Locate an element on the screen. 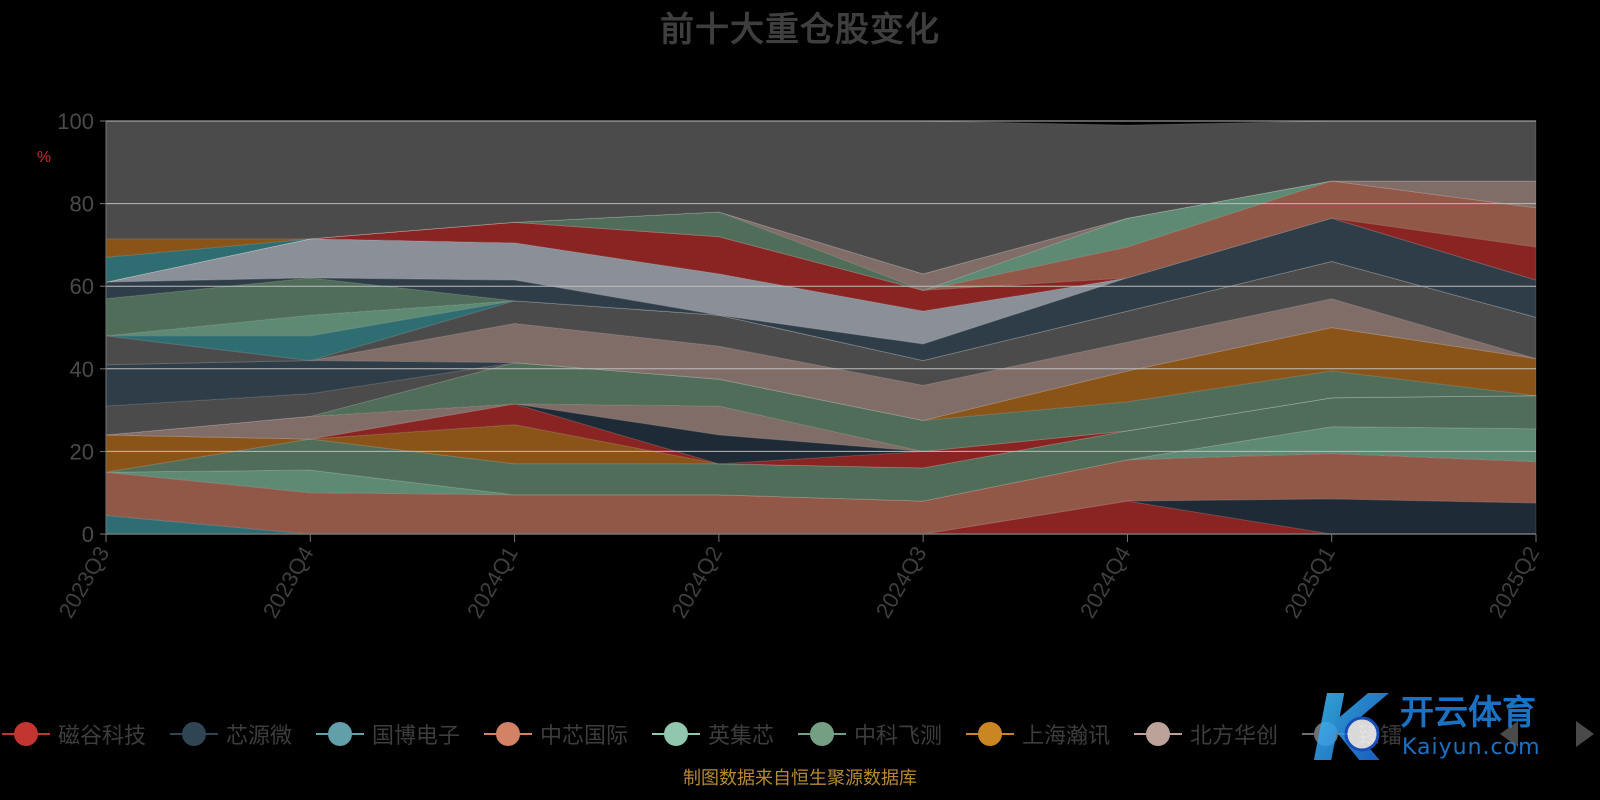 This screenshot has height=800, width=1600. x-tick-label: 2024Q4 is located at coordinates (1105, 582).